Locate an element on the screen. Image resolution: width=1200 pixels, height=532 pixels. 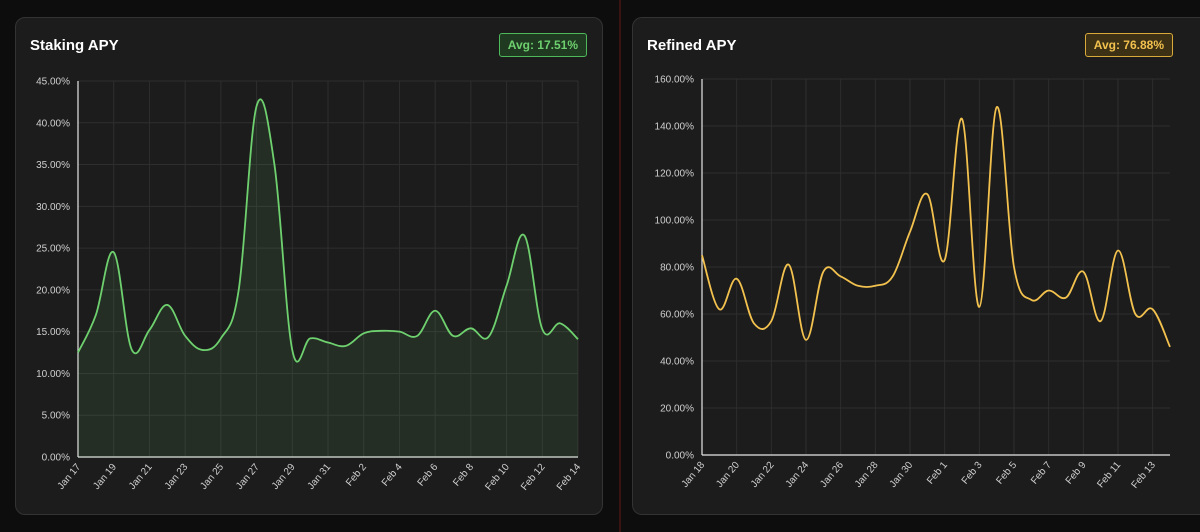
y-tick-label: 5.00% is located at coordinates (56, 416).